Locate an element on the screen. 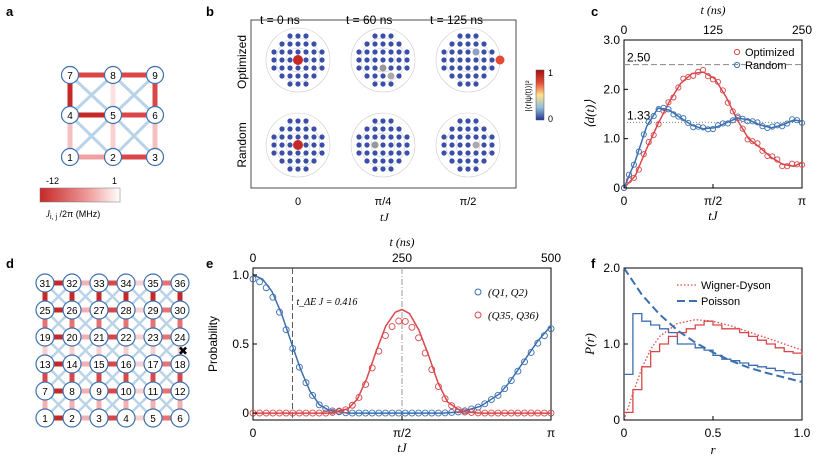  qubit-label: 15 is located at coordinates (99, 365).